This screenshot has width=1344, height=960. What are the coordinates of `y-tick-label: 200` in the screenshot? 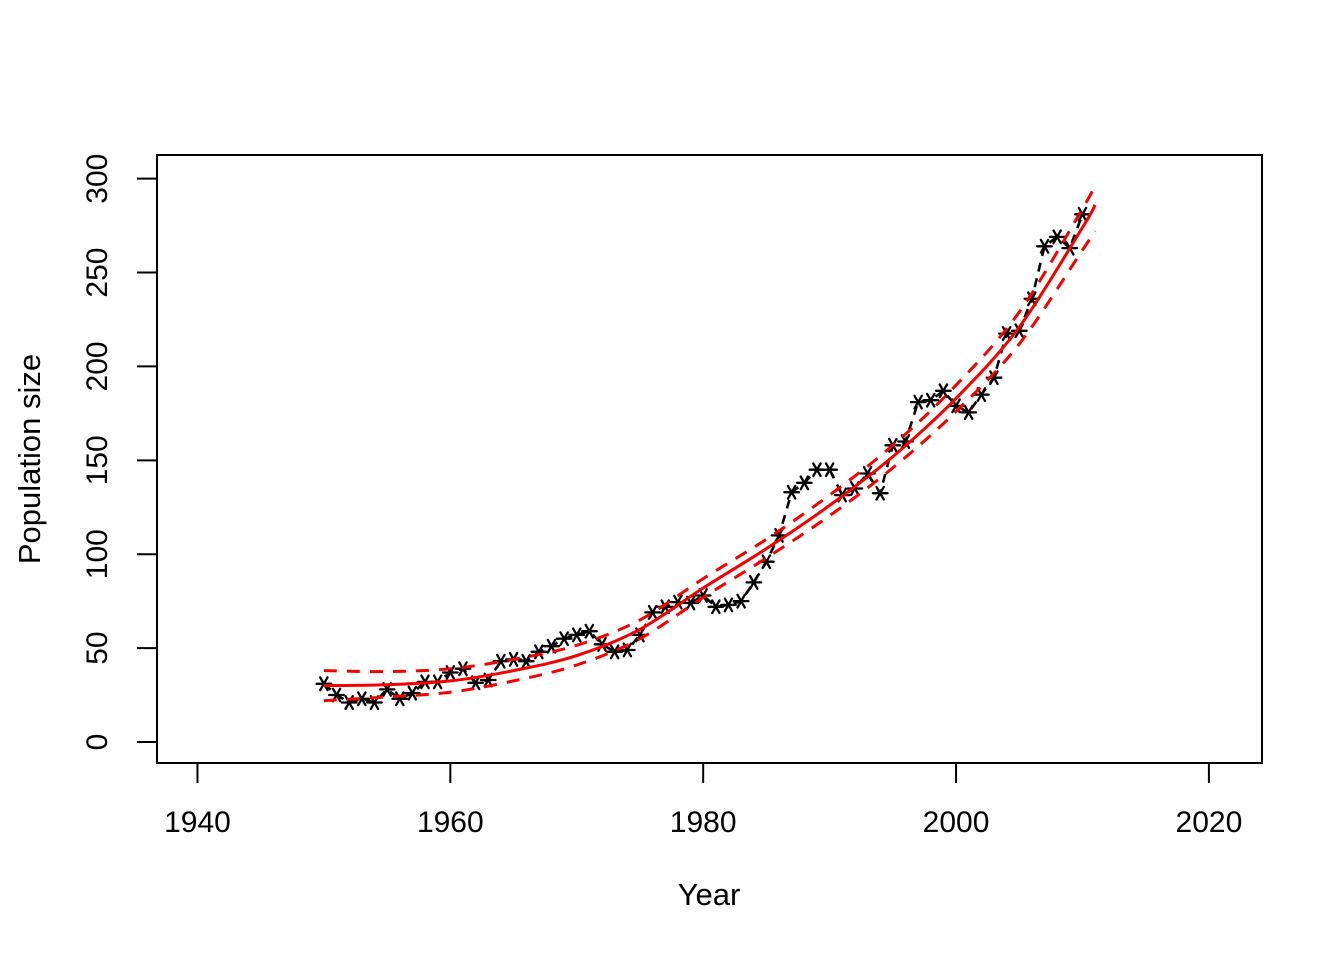 It's located at (97, 366).